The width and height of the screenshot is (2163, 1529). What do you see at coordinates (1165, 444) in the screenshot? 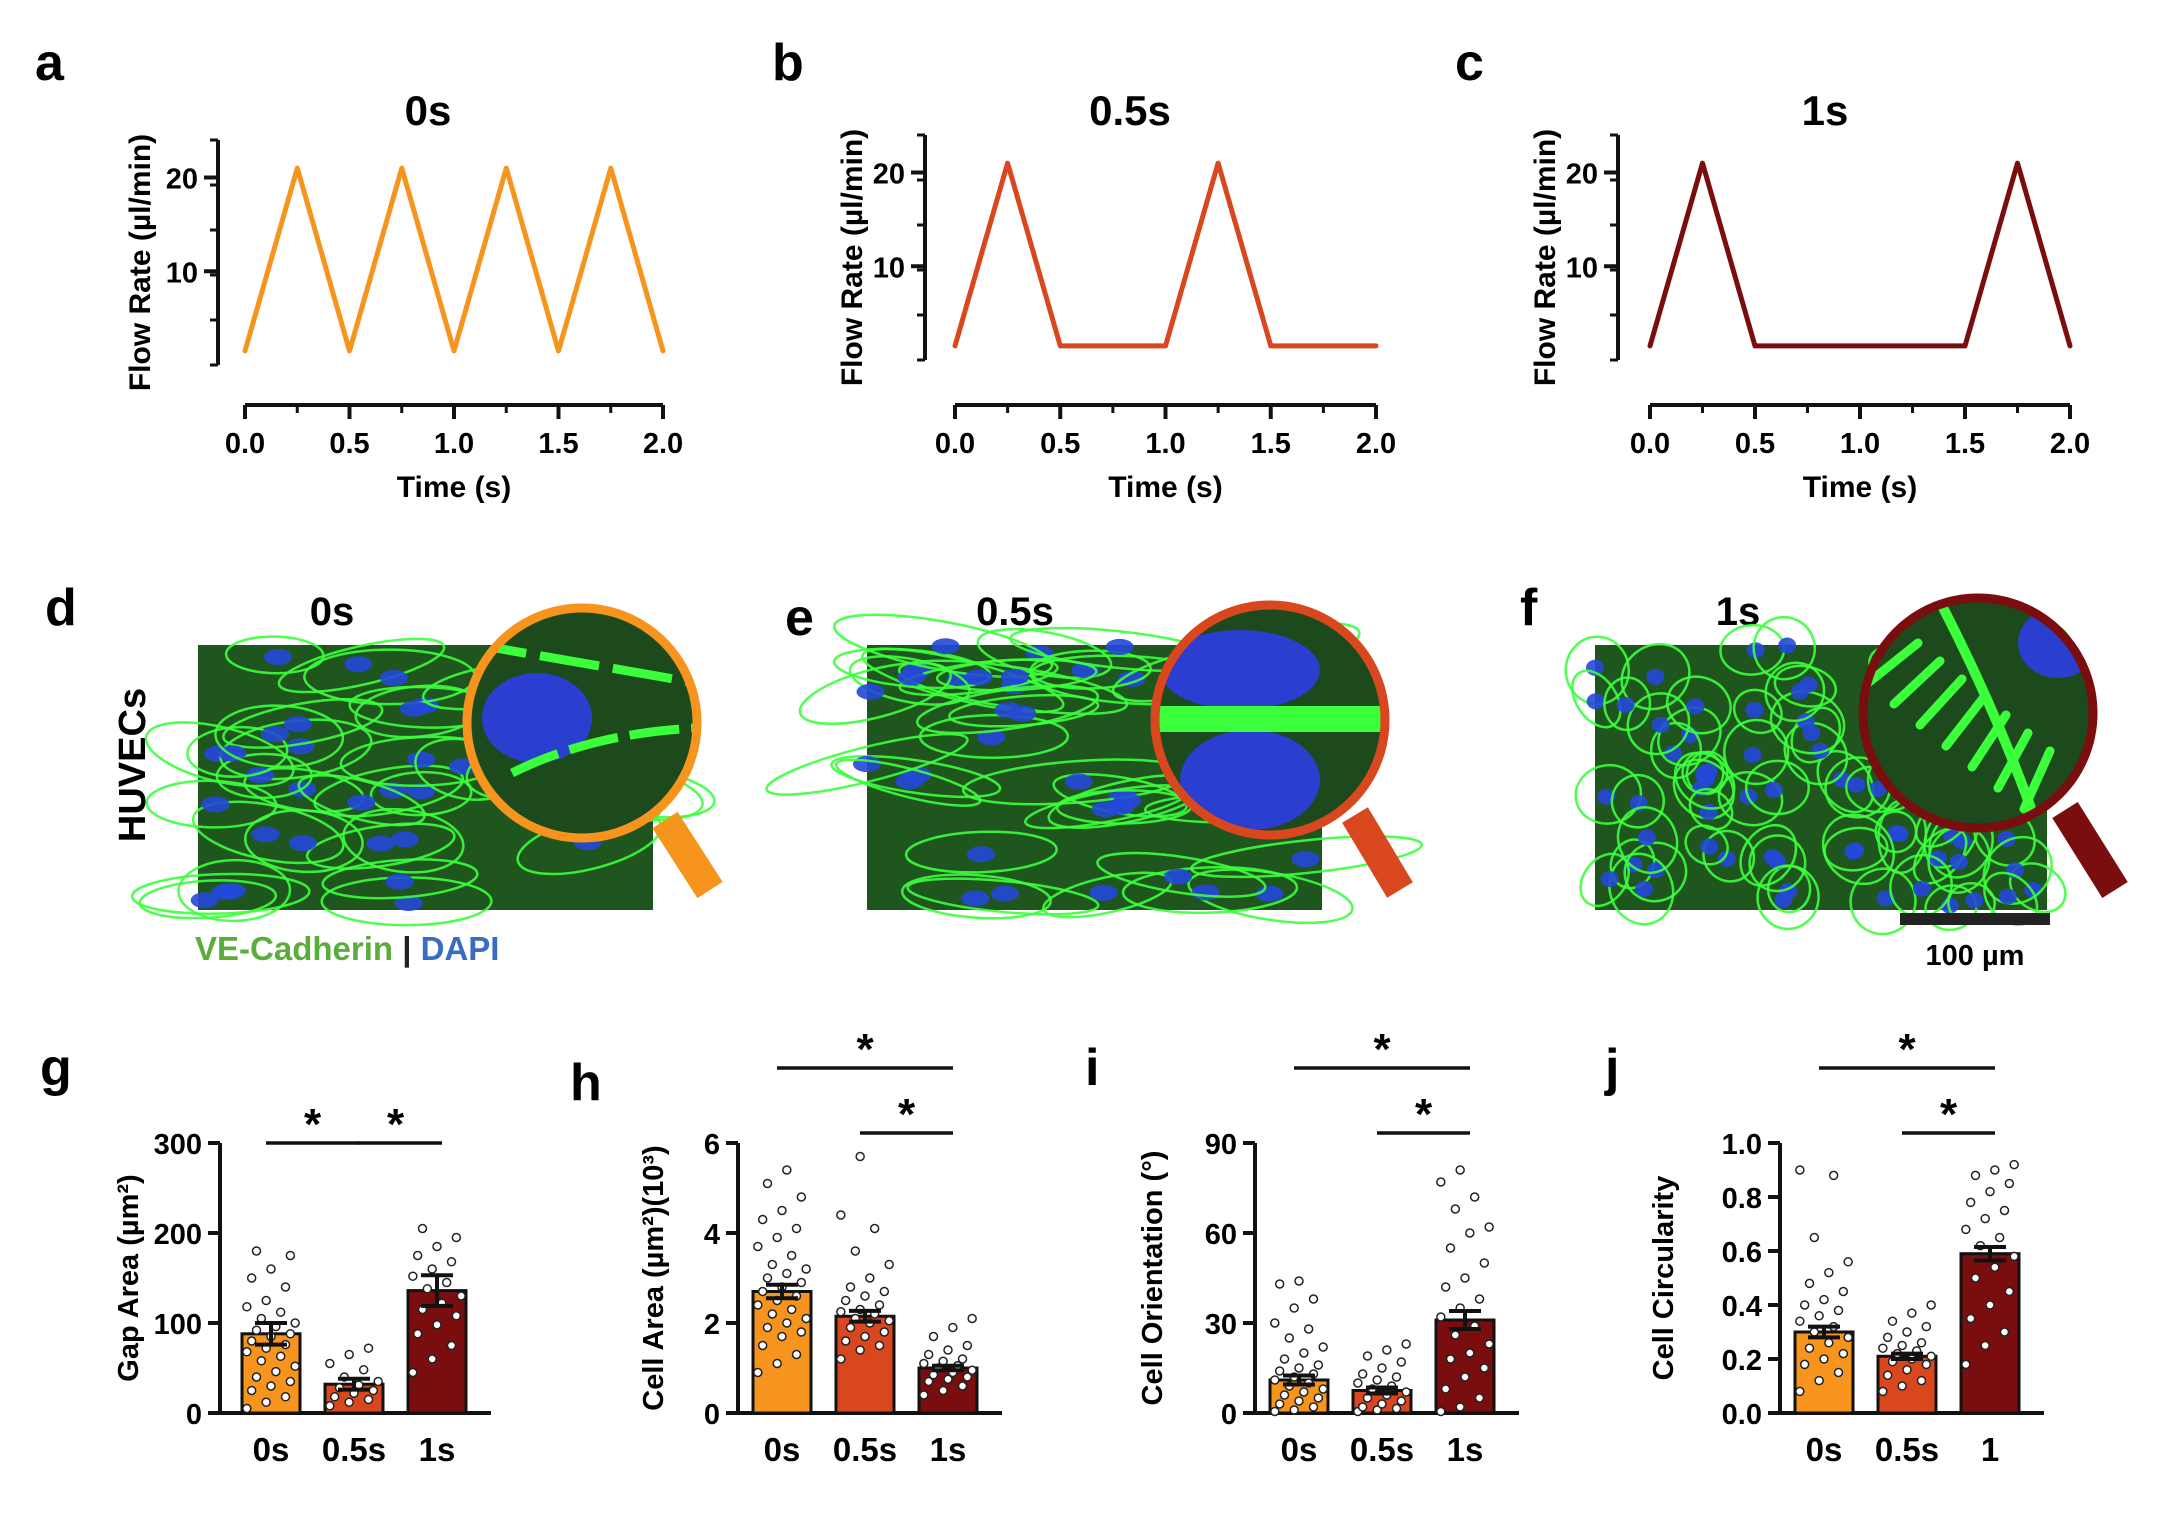
I see `x-tick-label-b: 1.0` at bounding box center [1165, 444].